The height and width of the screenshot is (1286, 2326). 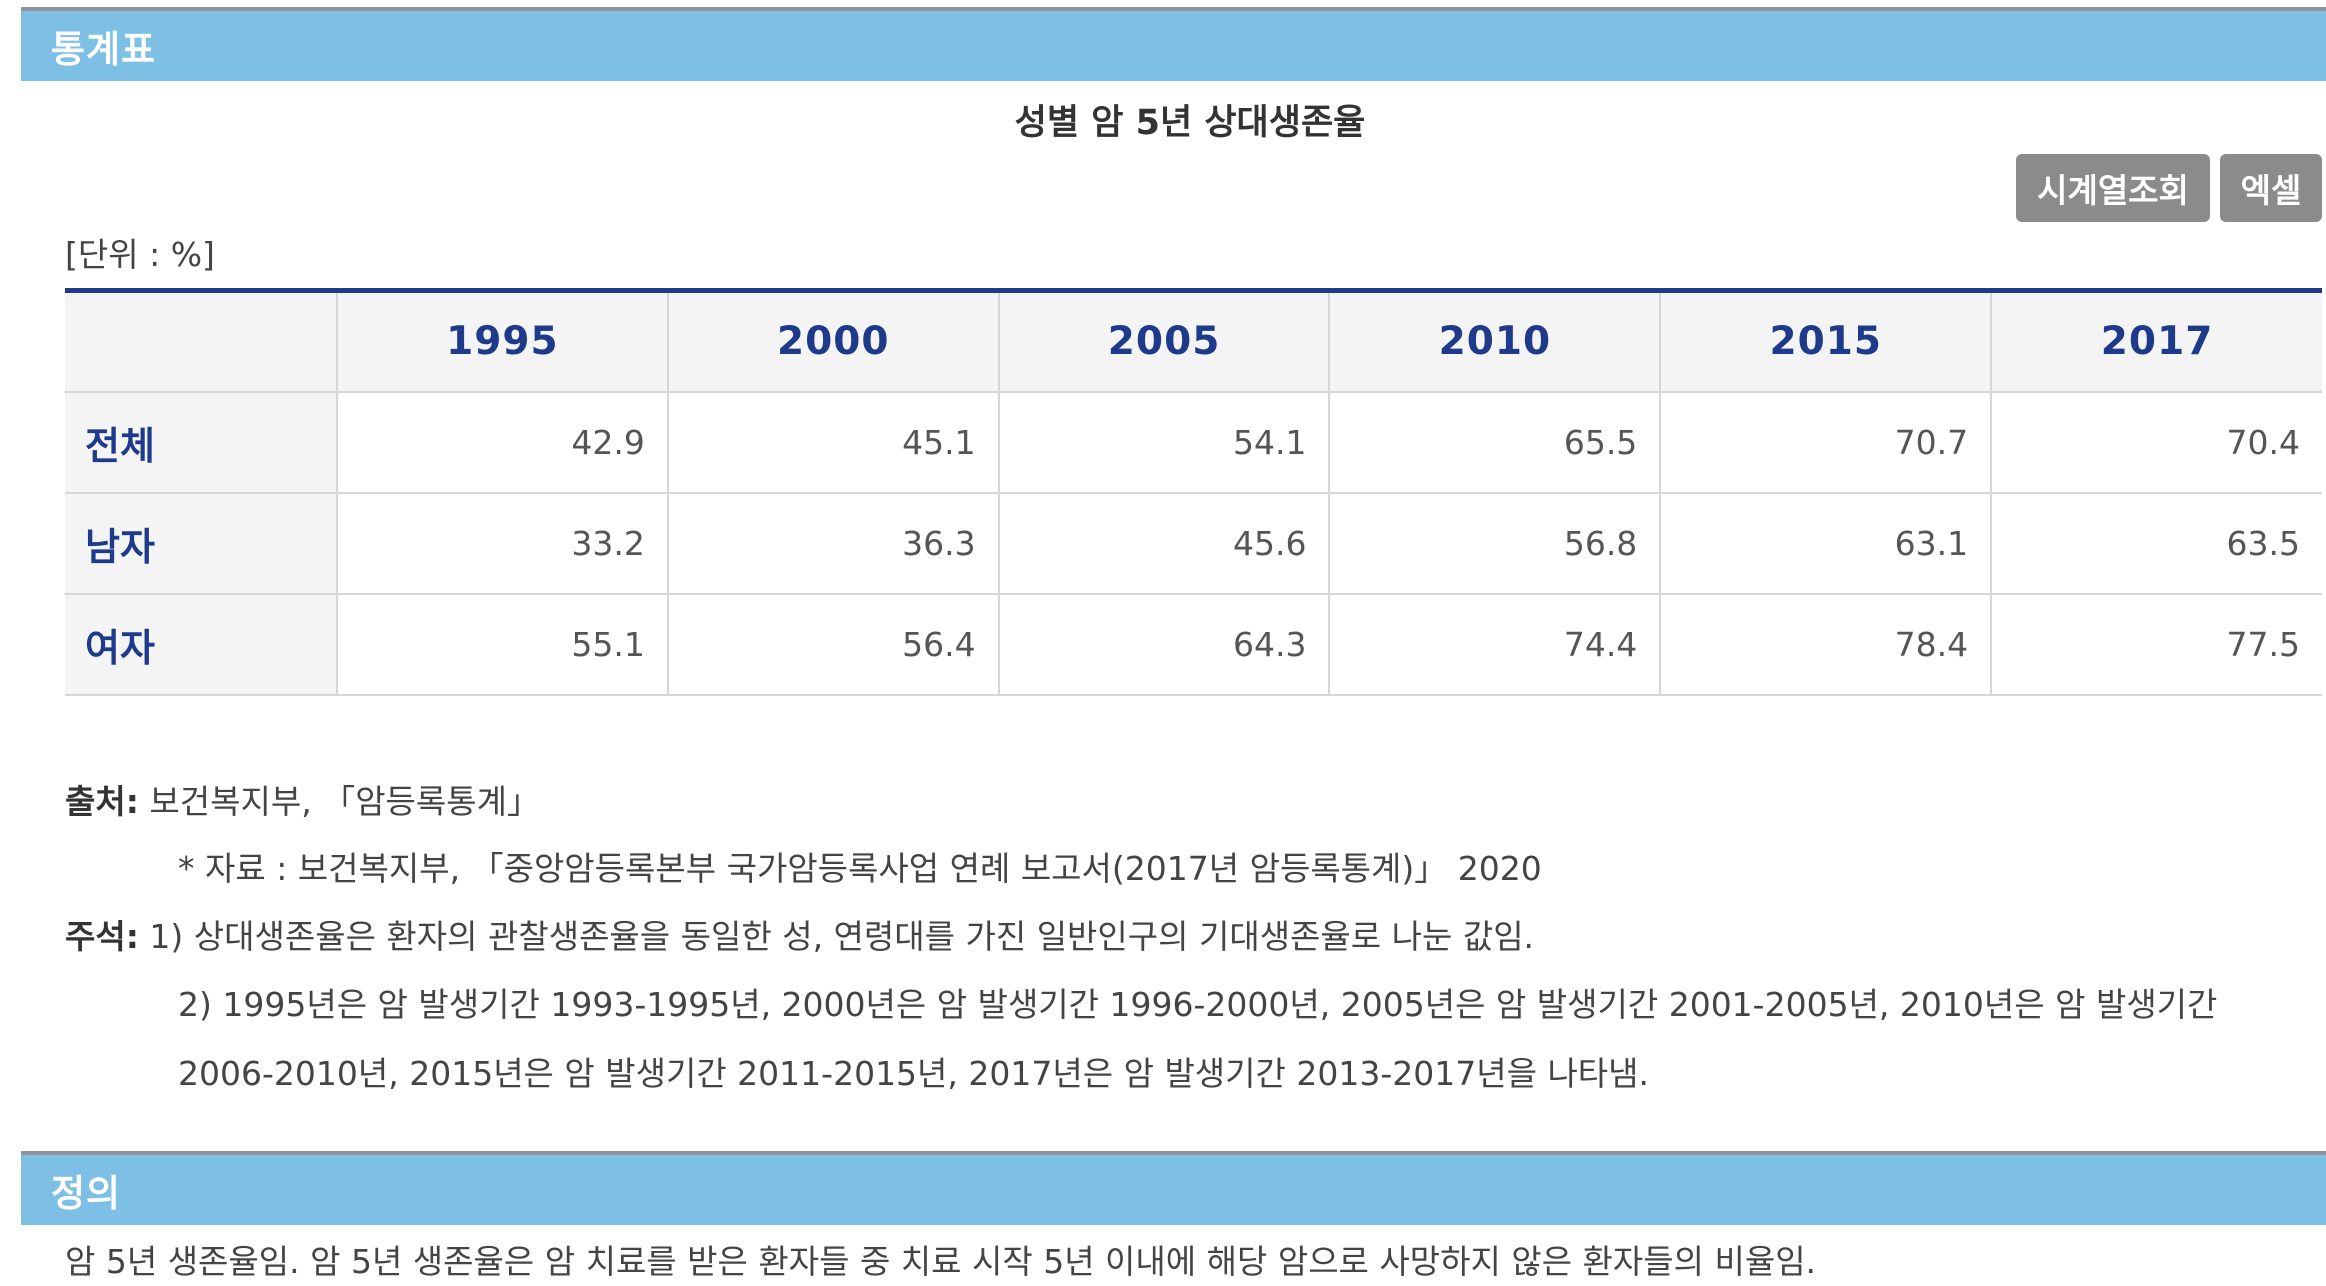 What do you see at coordinates (1164, 543) in the screenshot?
I see `table-cell: 45.6` at bounding box center [1164, 543].